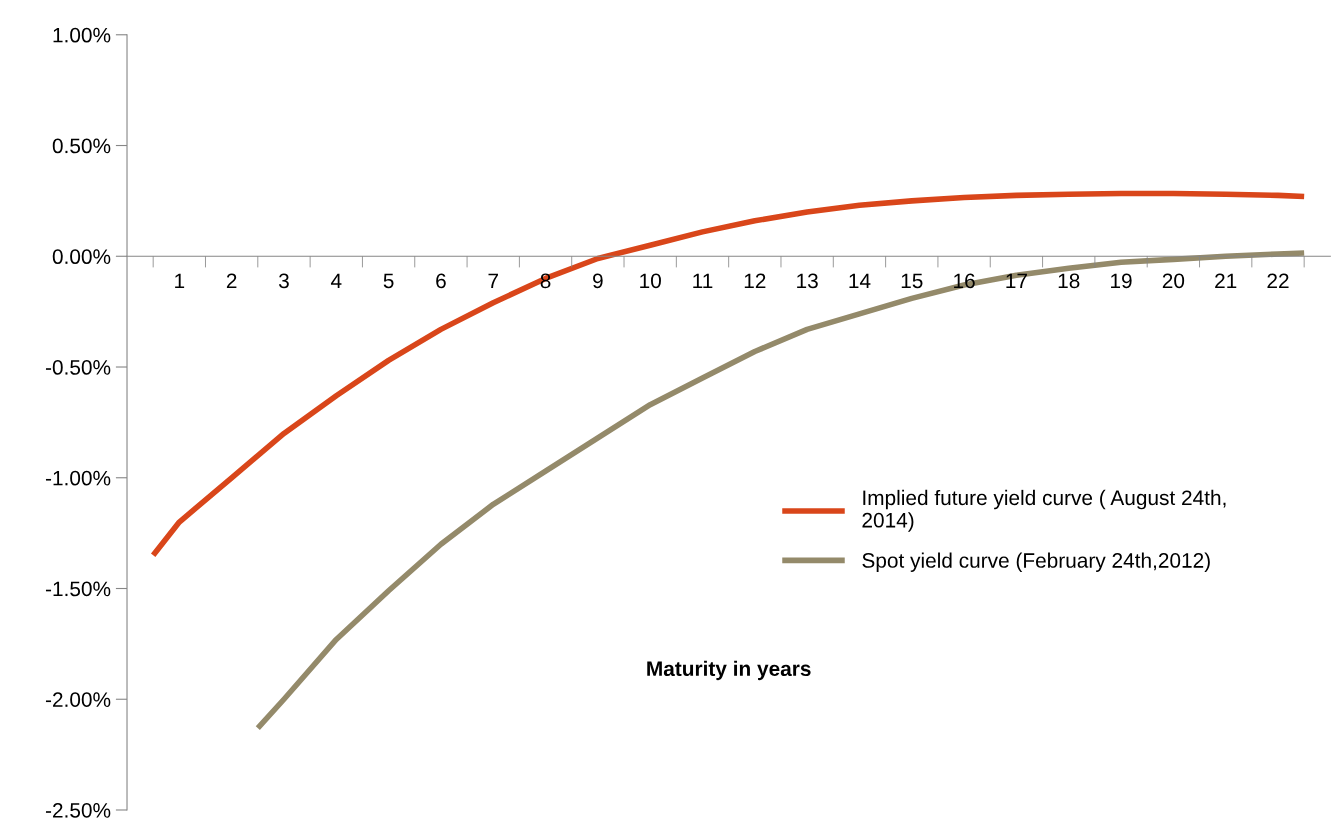 The height and width of the screenshot is (824, 1337). I want to click on x-tick-label: 13, so click(807, 281).